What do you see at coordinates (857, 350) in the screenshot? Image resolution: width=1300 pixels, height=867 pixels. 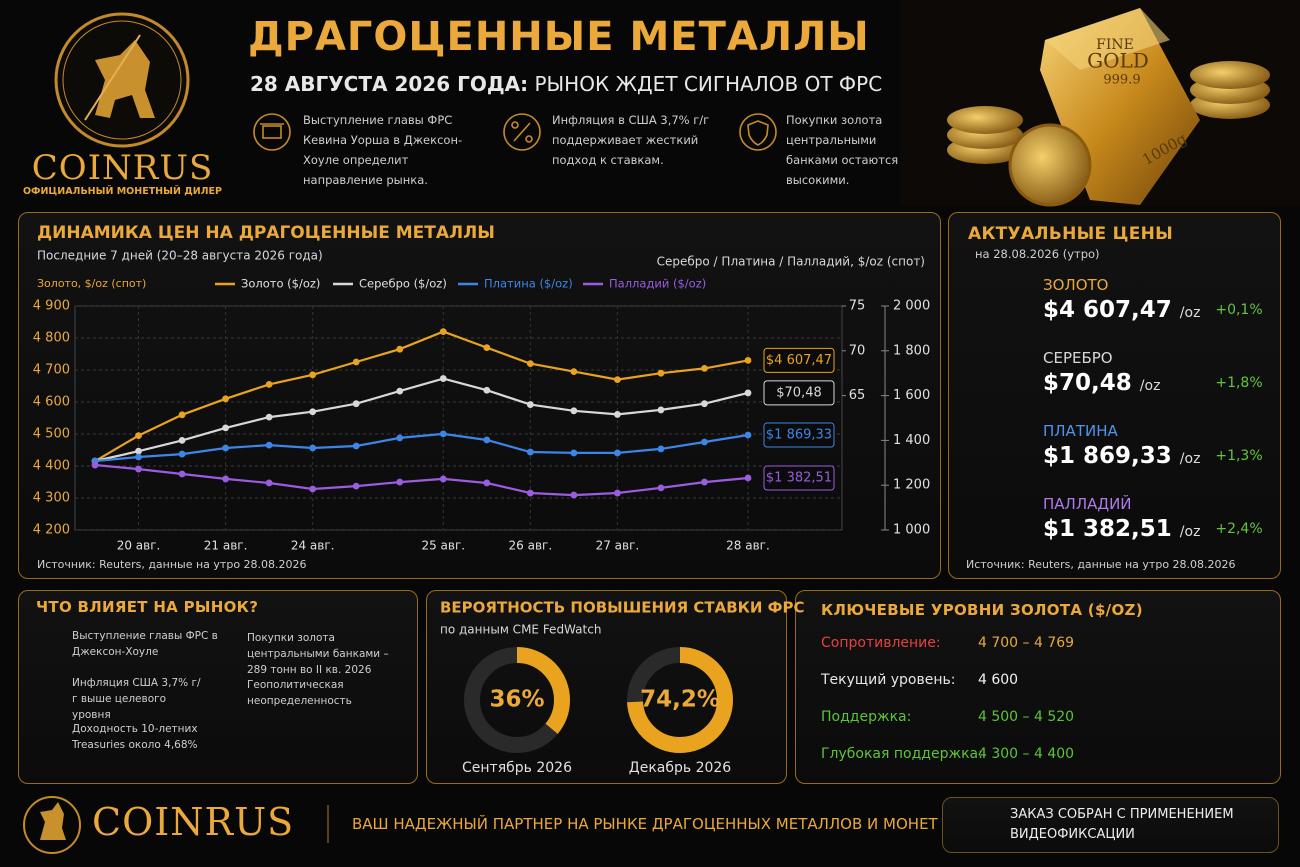 I see `y2-tick-label: 70` at bounding box center [857, 350].